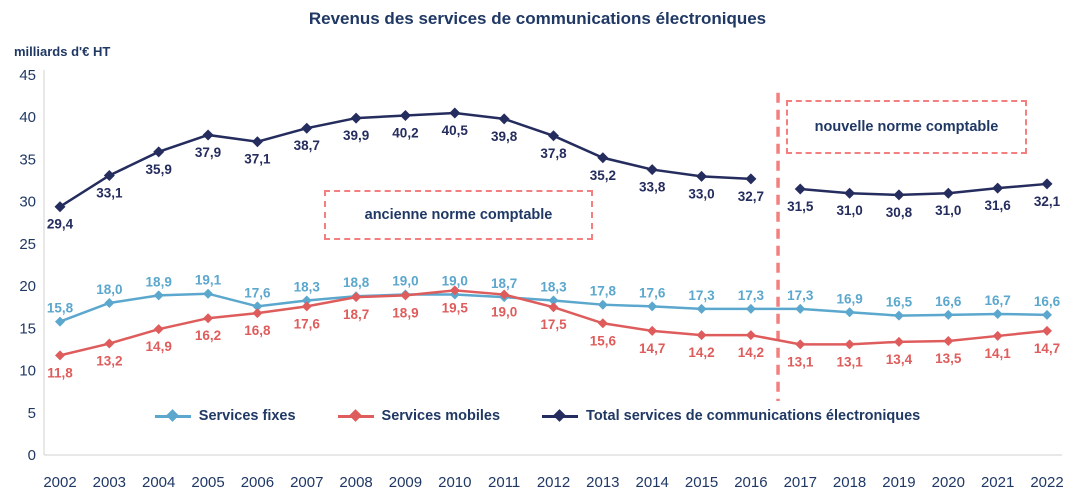  What do you see at coordinates (899, 359) in the screenshot?
I see `data-label: 13,4` at bounding box center [899, 359].